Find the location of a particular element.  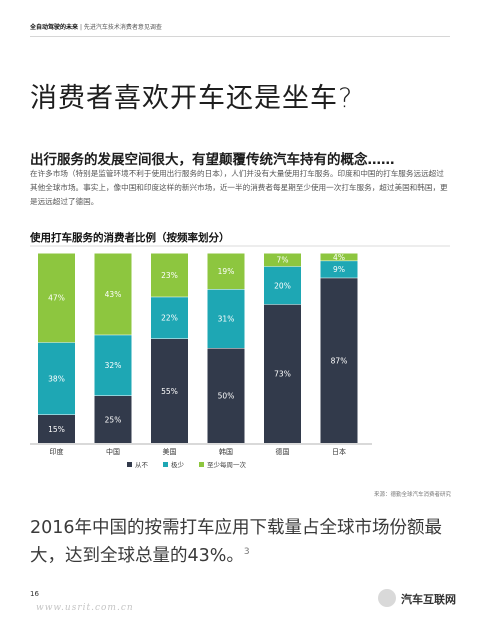

running-header: 全自动驾驶的未来 | 先进汽车技术消费者意见调查 is located at coordinates (96, 26).